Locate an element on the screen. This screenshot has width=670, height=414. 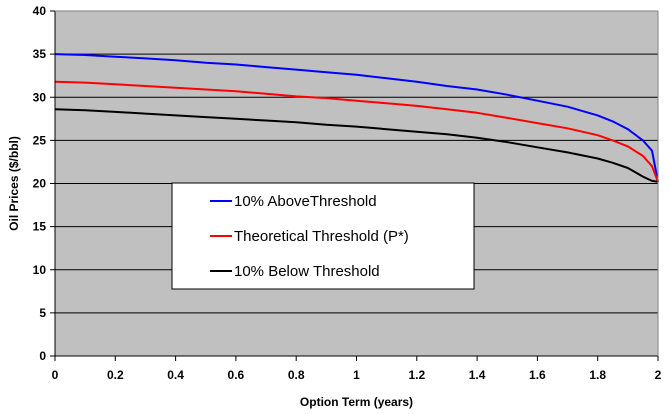
x-tick-label: 0.2 is located at coordinates (115, 375).